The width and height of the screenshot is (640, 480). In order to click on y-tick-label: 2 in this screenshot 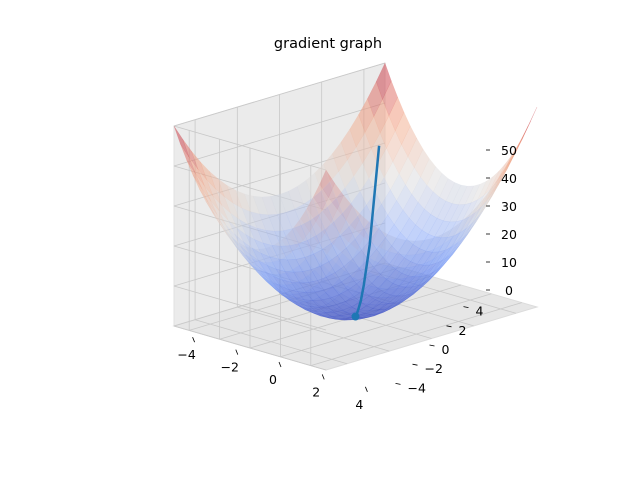, I will do `click(463, 330)`.